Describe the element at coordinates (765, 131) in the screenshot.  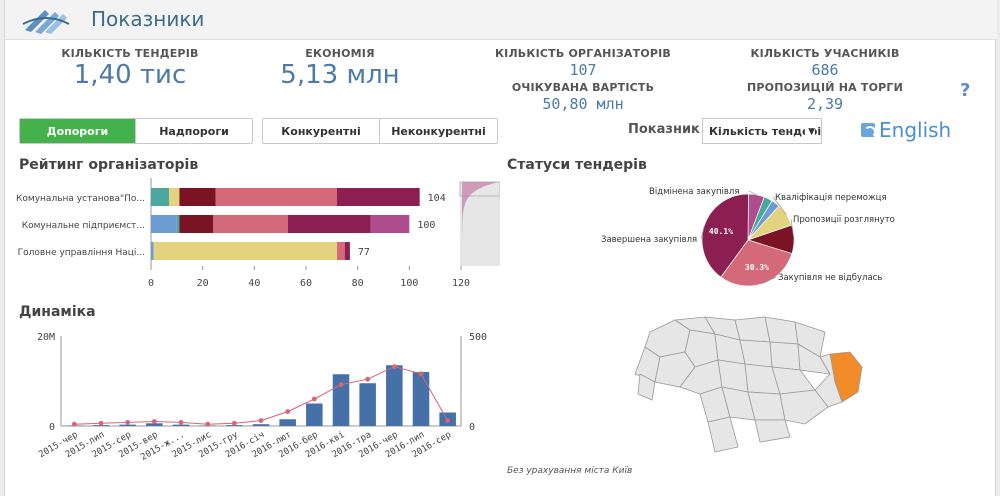
I see `indicator-selected-value: Кількість тендерів` at that location.